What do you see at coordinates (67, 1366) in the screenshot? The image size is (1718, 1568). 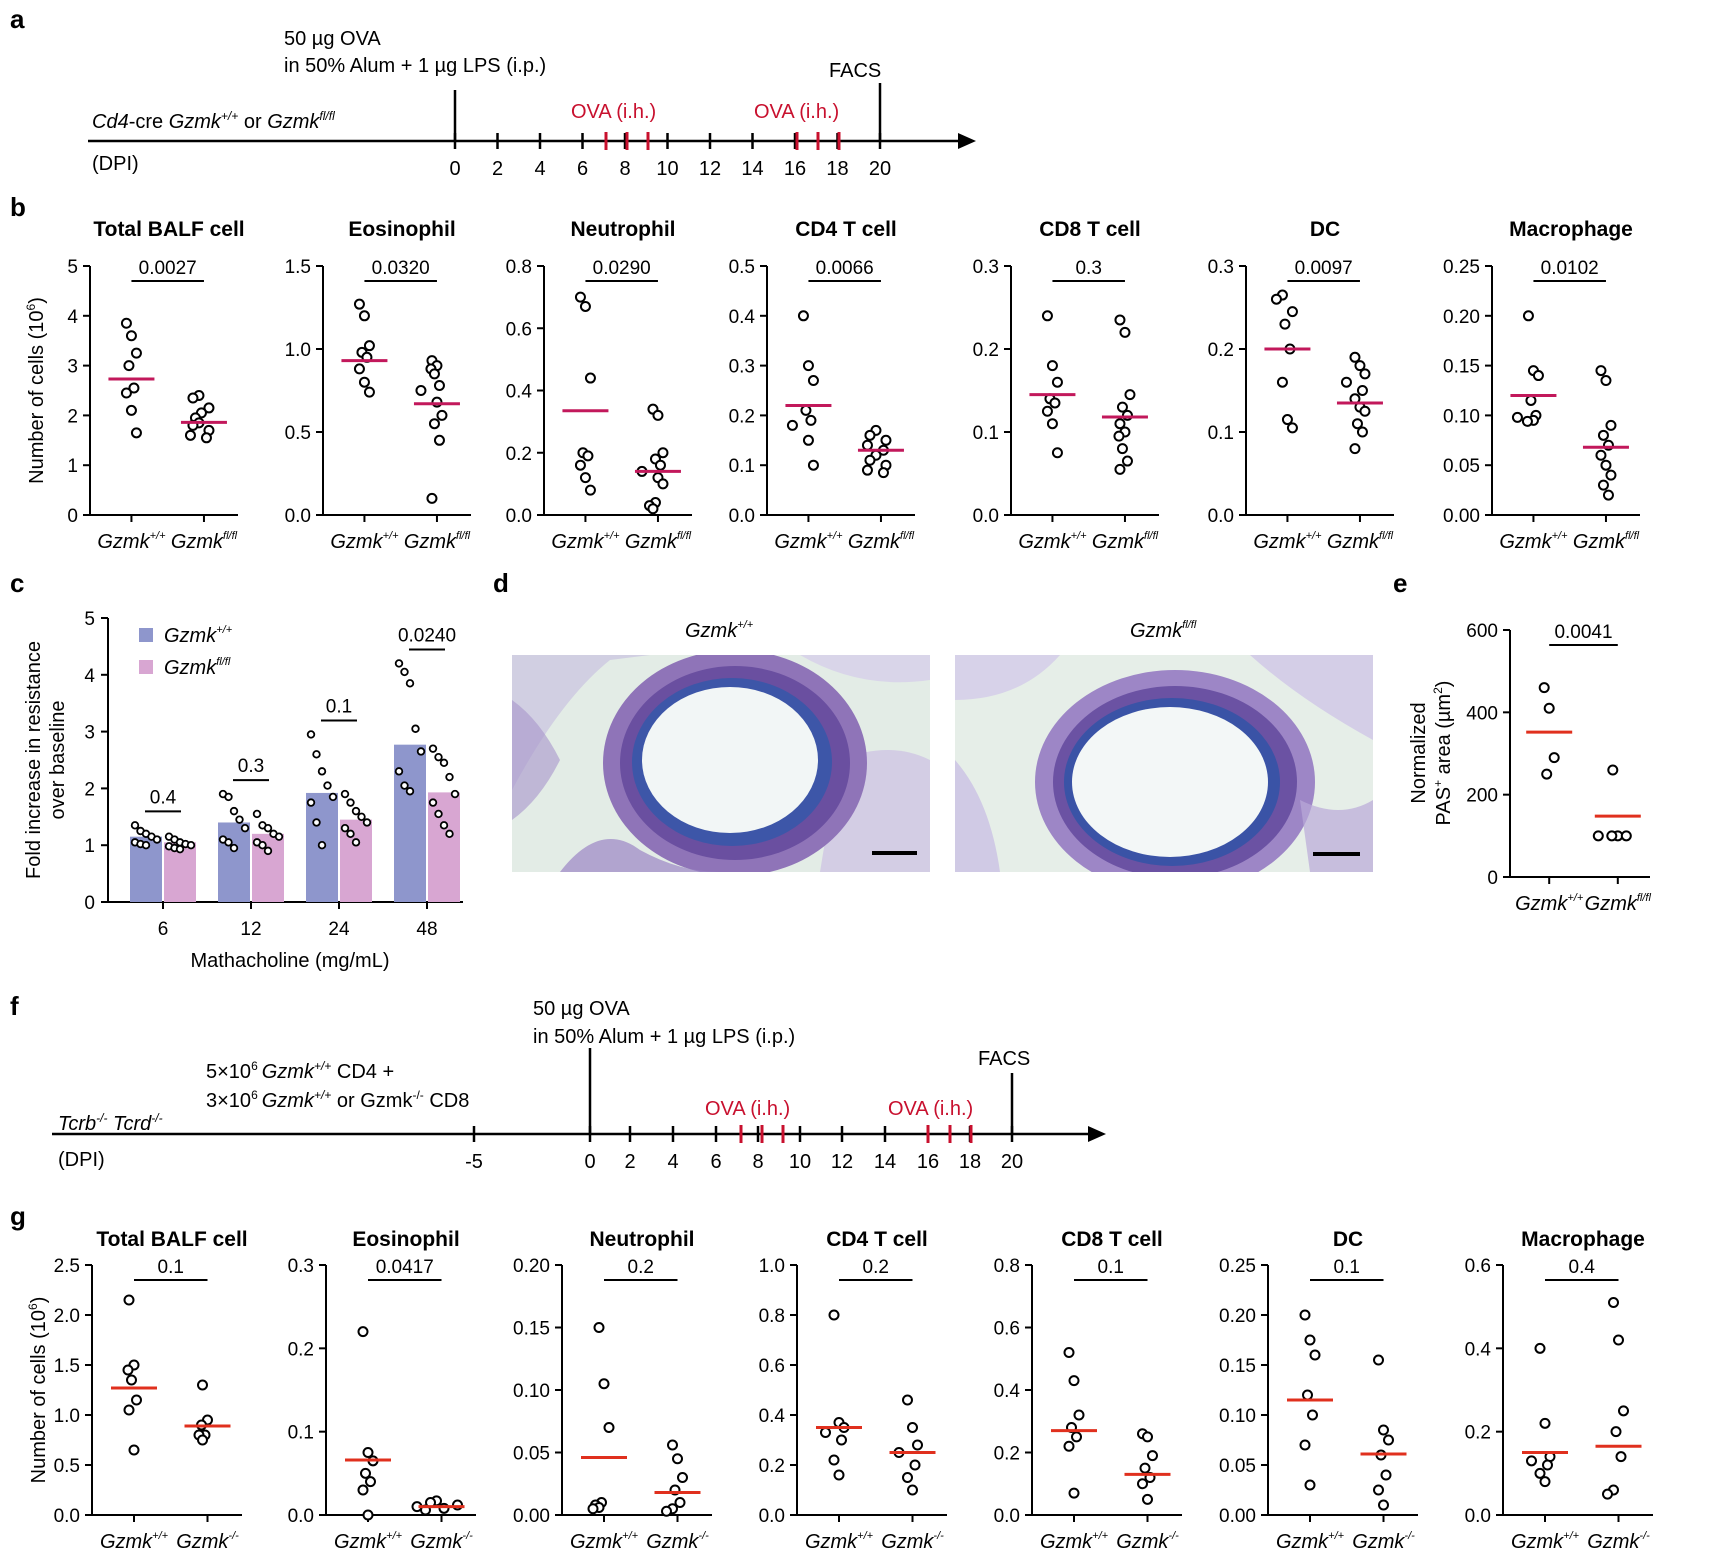 I see `y-tick-label: 1.5` at bounding box center [67, 1366].